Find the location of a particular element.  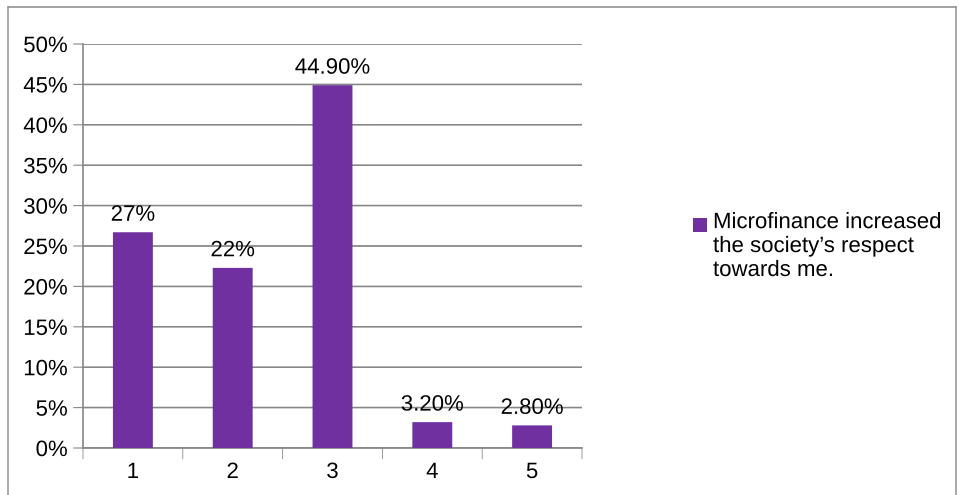

y-tick-label: 5% is located at coordinates (51, 408).